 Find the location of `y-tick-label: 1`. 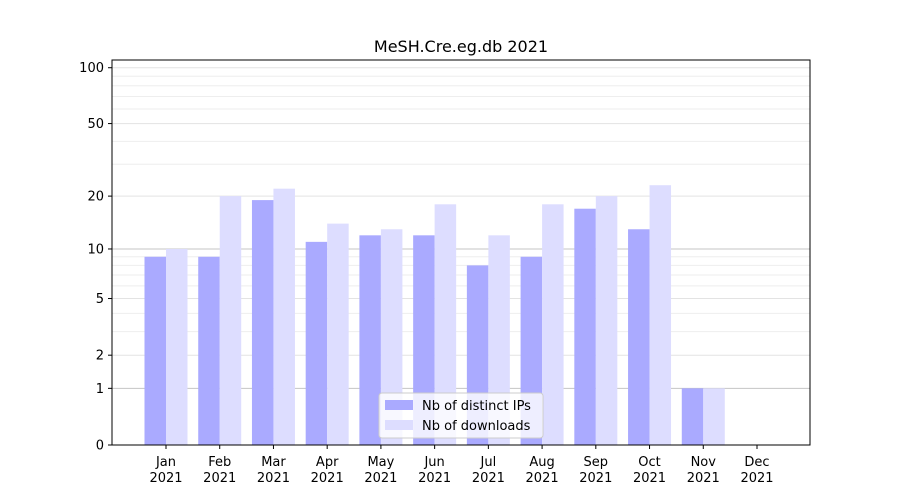

y-tick-label: 1 is located at coordinates (100, 389).